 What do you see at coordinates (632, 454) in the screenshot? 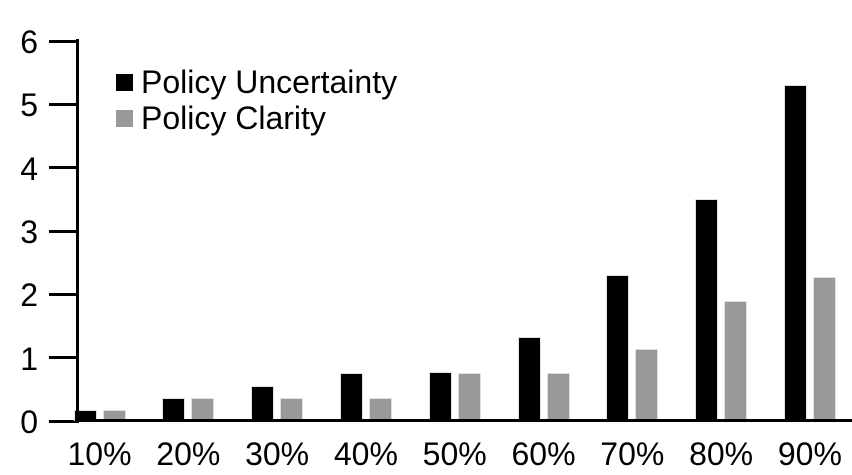
I see `x-tick-label: 70%` at bounding box center [632, 454].